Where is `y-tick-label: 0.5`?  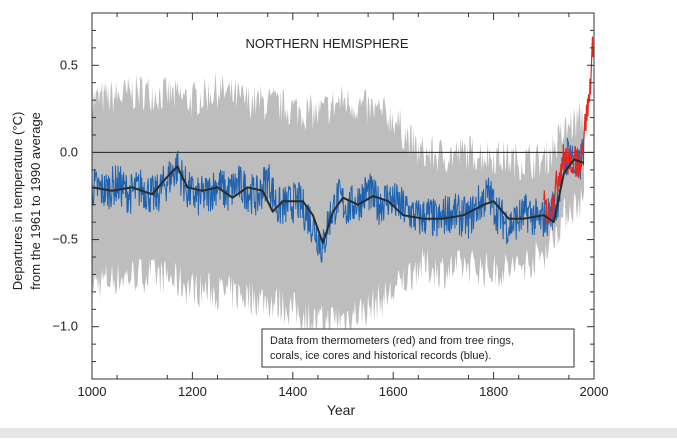 y-tick-label: 0.5 is located at coordinates (69, 64).